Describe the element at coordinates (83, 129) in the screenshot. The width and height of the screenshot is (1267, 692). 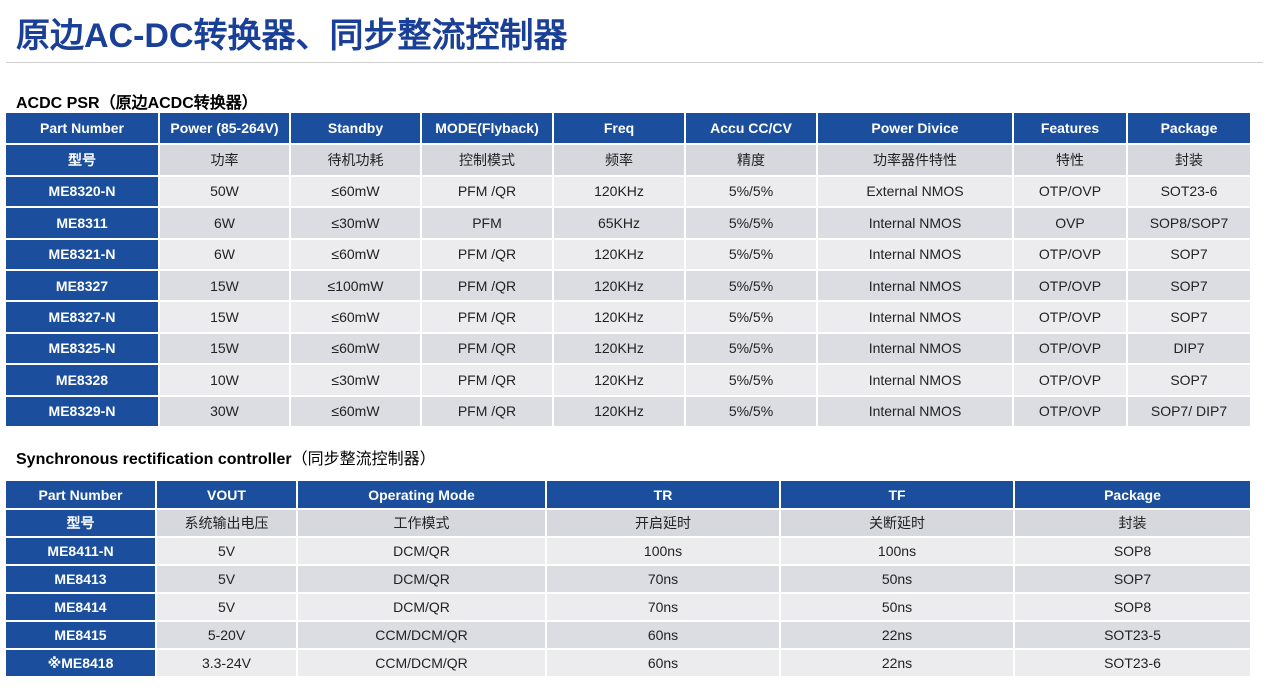
I see `column-header: Part Number` at that location.